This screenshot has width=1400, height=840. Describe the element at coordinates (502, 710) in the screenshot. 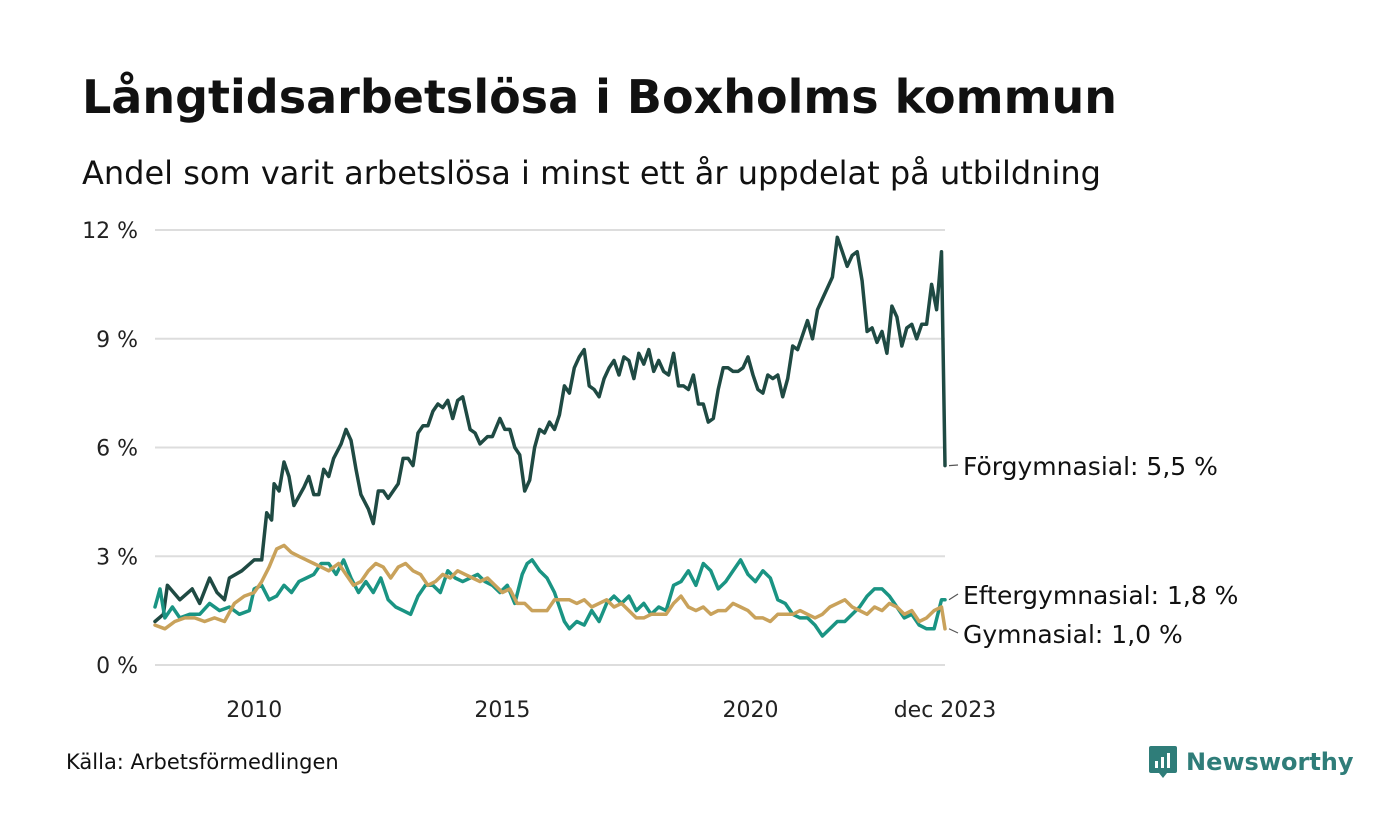

I see `x-tick-label: 2015` at that location.